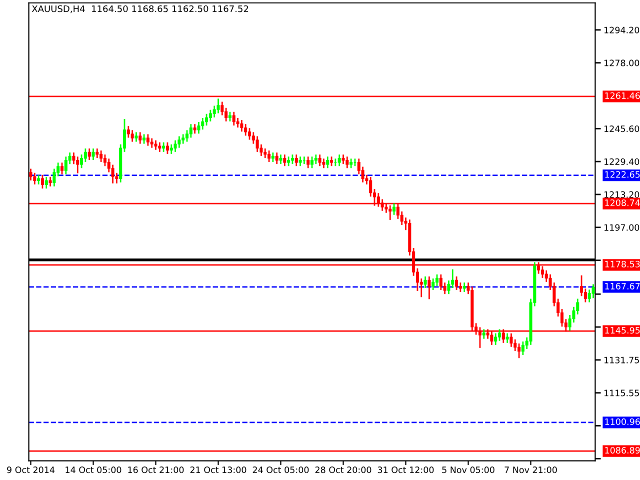 The height and width of the screenshot is (480, 640). Describe the element at coordinates (621, 360) in the screenshot. I see `y-tick-label: 1131.75` at that location.